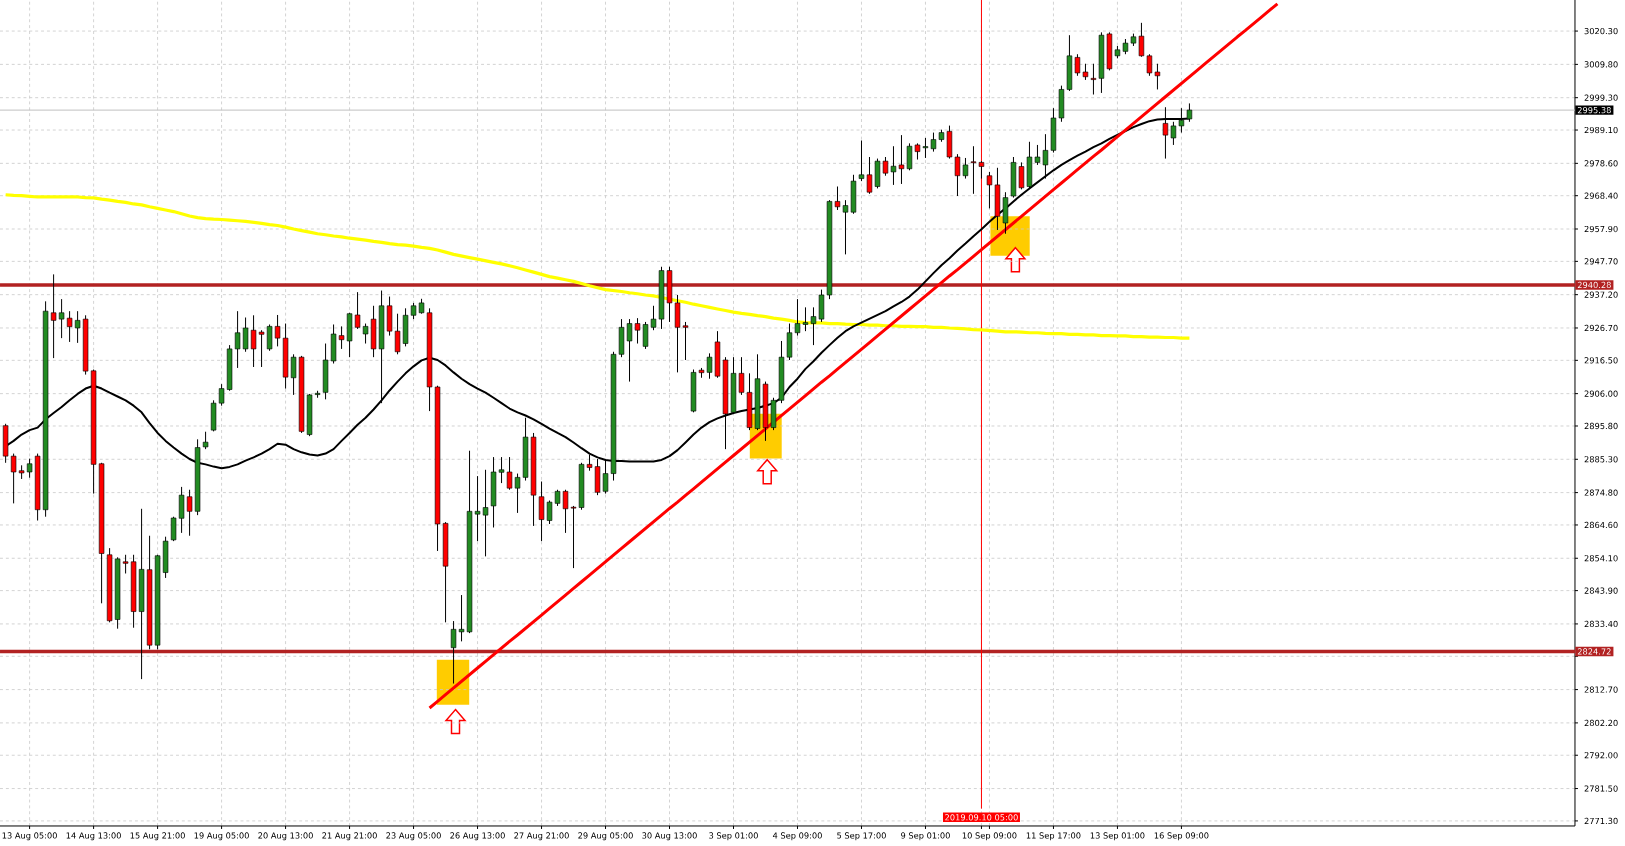 The width and height of the screenshot is (1625, 846). What do you see at coordinates (1601, 195) in the screenshot?
I see `y-tick-label: 2968.40` at bounding box center [1601, 195].